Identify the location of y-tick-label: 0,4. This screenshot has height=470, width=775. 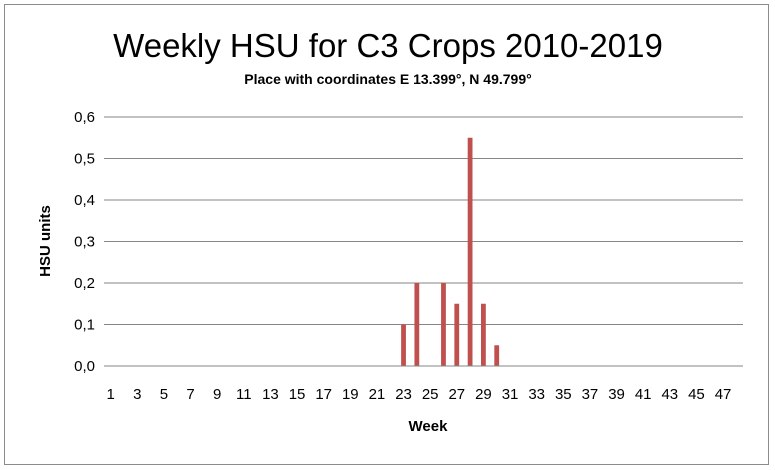
(84, 200).